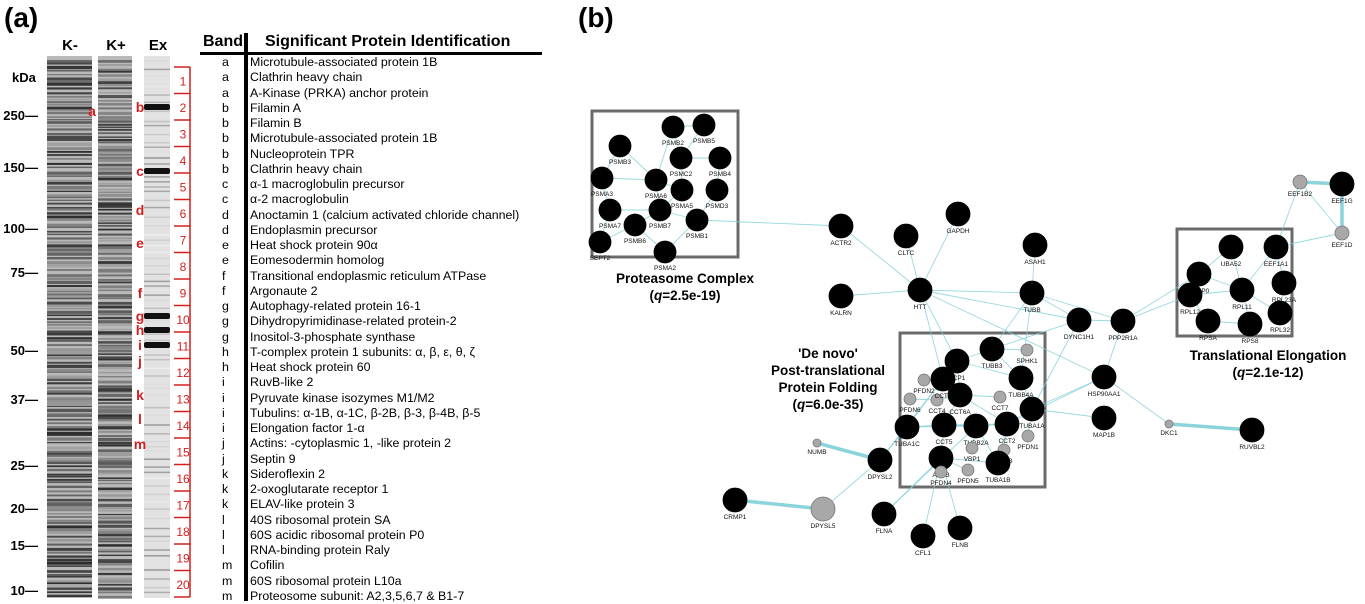  I want to click on table-row: k Sideroflexin 2, so click(385, 474).